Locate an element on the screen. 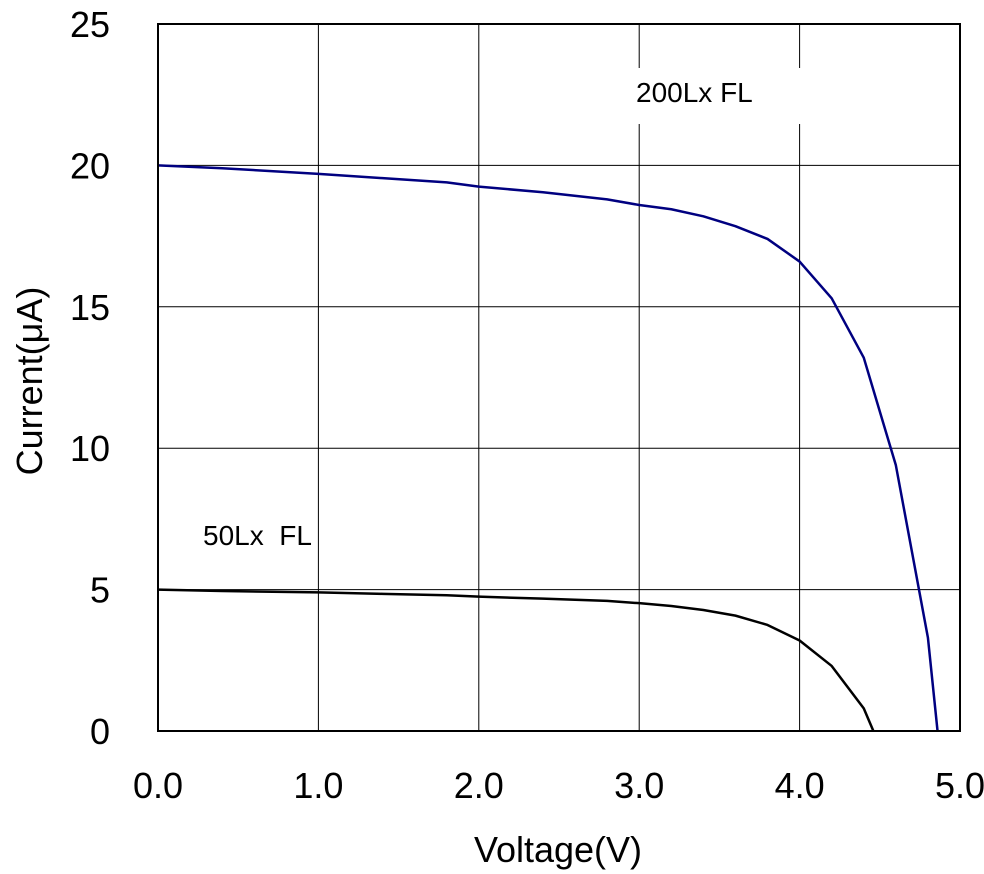 The image size is (984, 874). y-axis-ticks: 0 5 10 15 20 25 is located at coordinates (90, 378).